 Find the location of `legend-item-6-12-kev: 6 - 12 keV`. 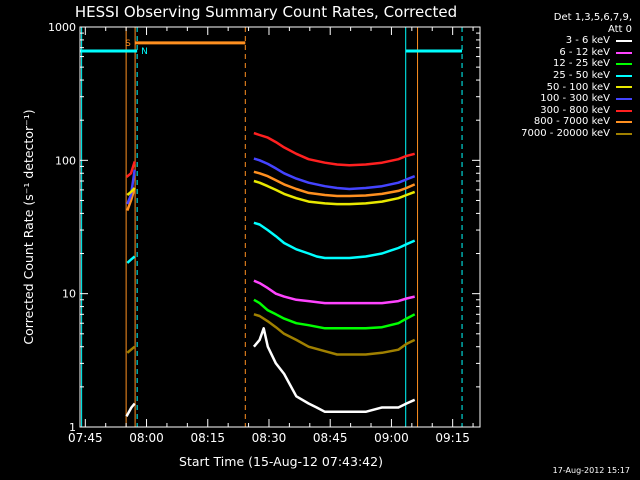

legend-item-6-12-kev: 6 - 12 keV is located at coordinates (557, 53).